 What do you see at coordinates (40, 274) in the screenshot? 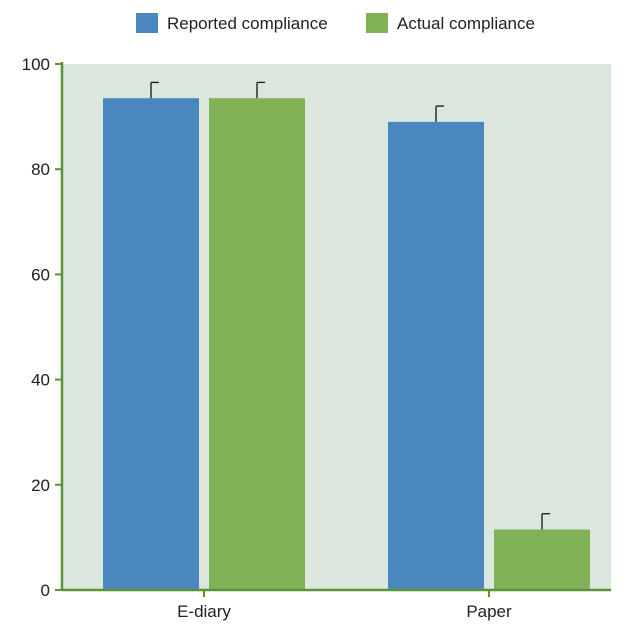
I see `y-tick-label-60: 60` at bounding box center [40, 274].